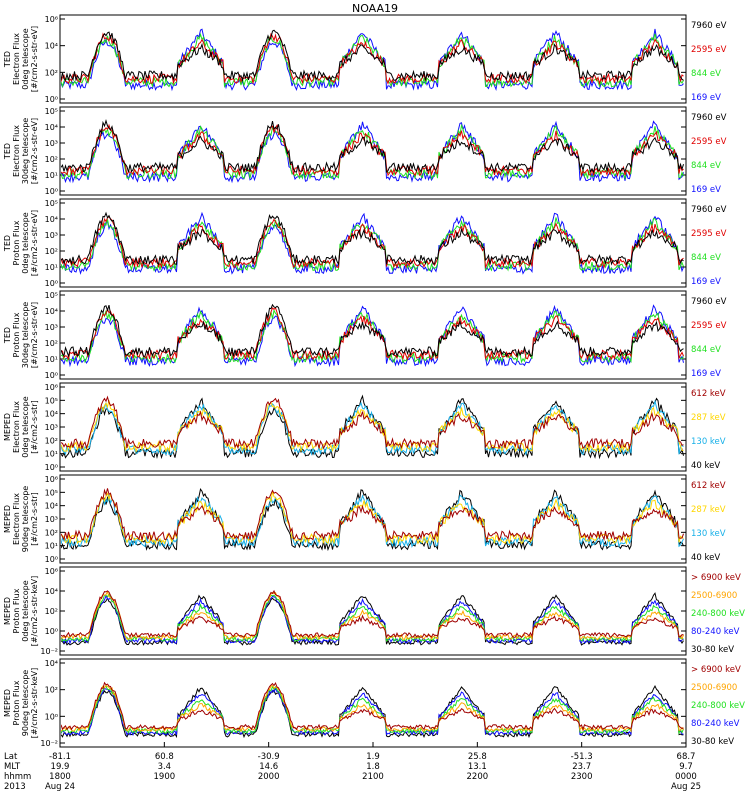 This screenshot has height=800, width=750. Describe the element at coordinates (715, 724) in the screenshot. I see `legend-label: 80-240 keV` at that location.